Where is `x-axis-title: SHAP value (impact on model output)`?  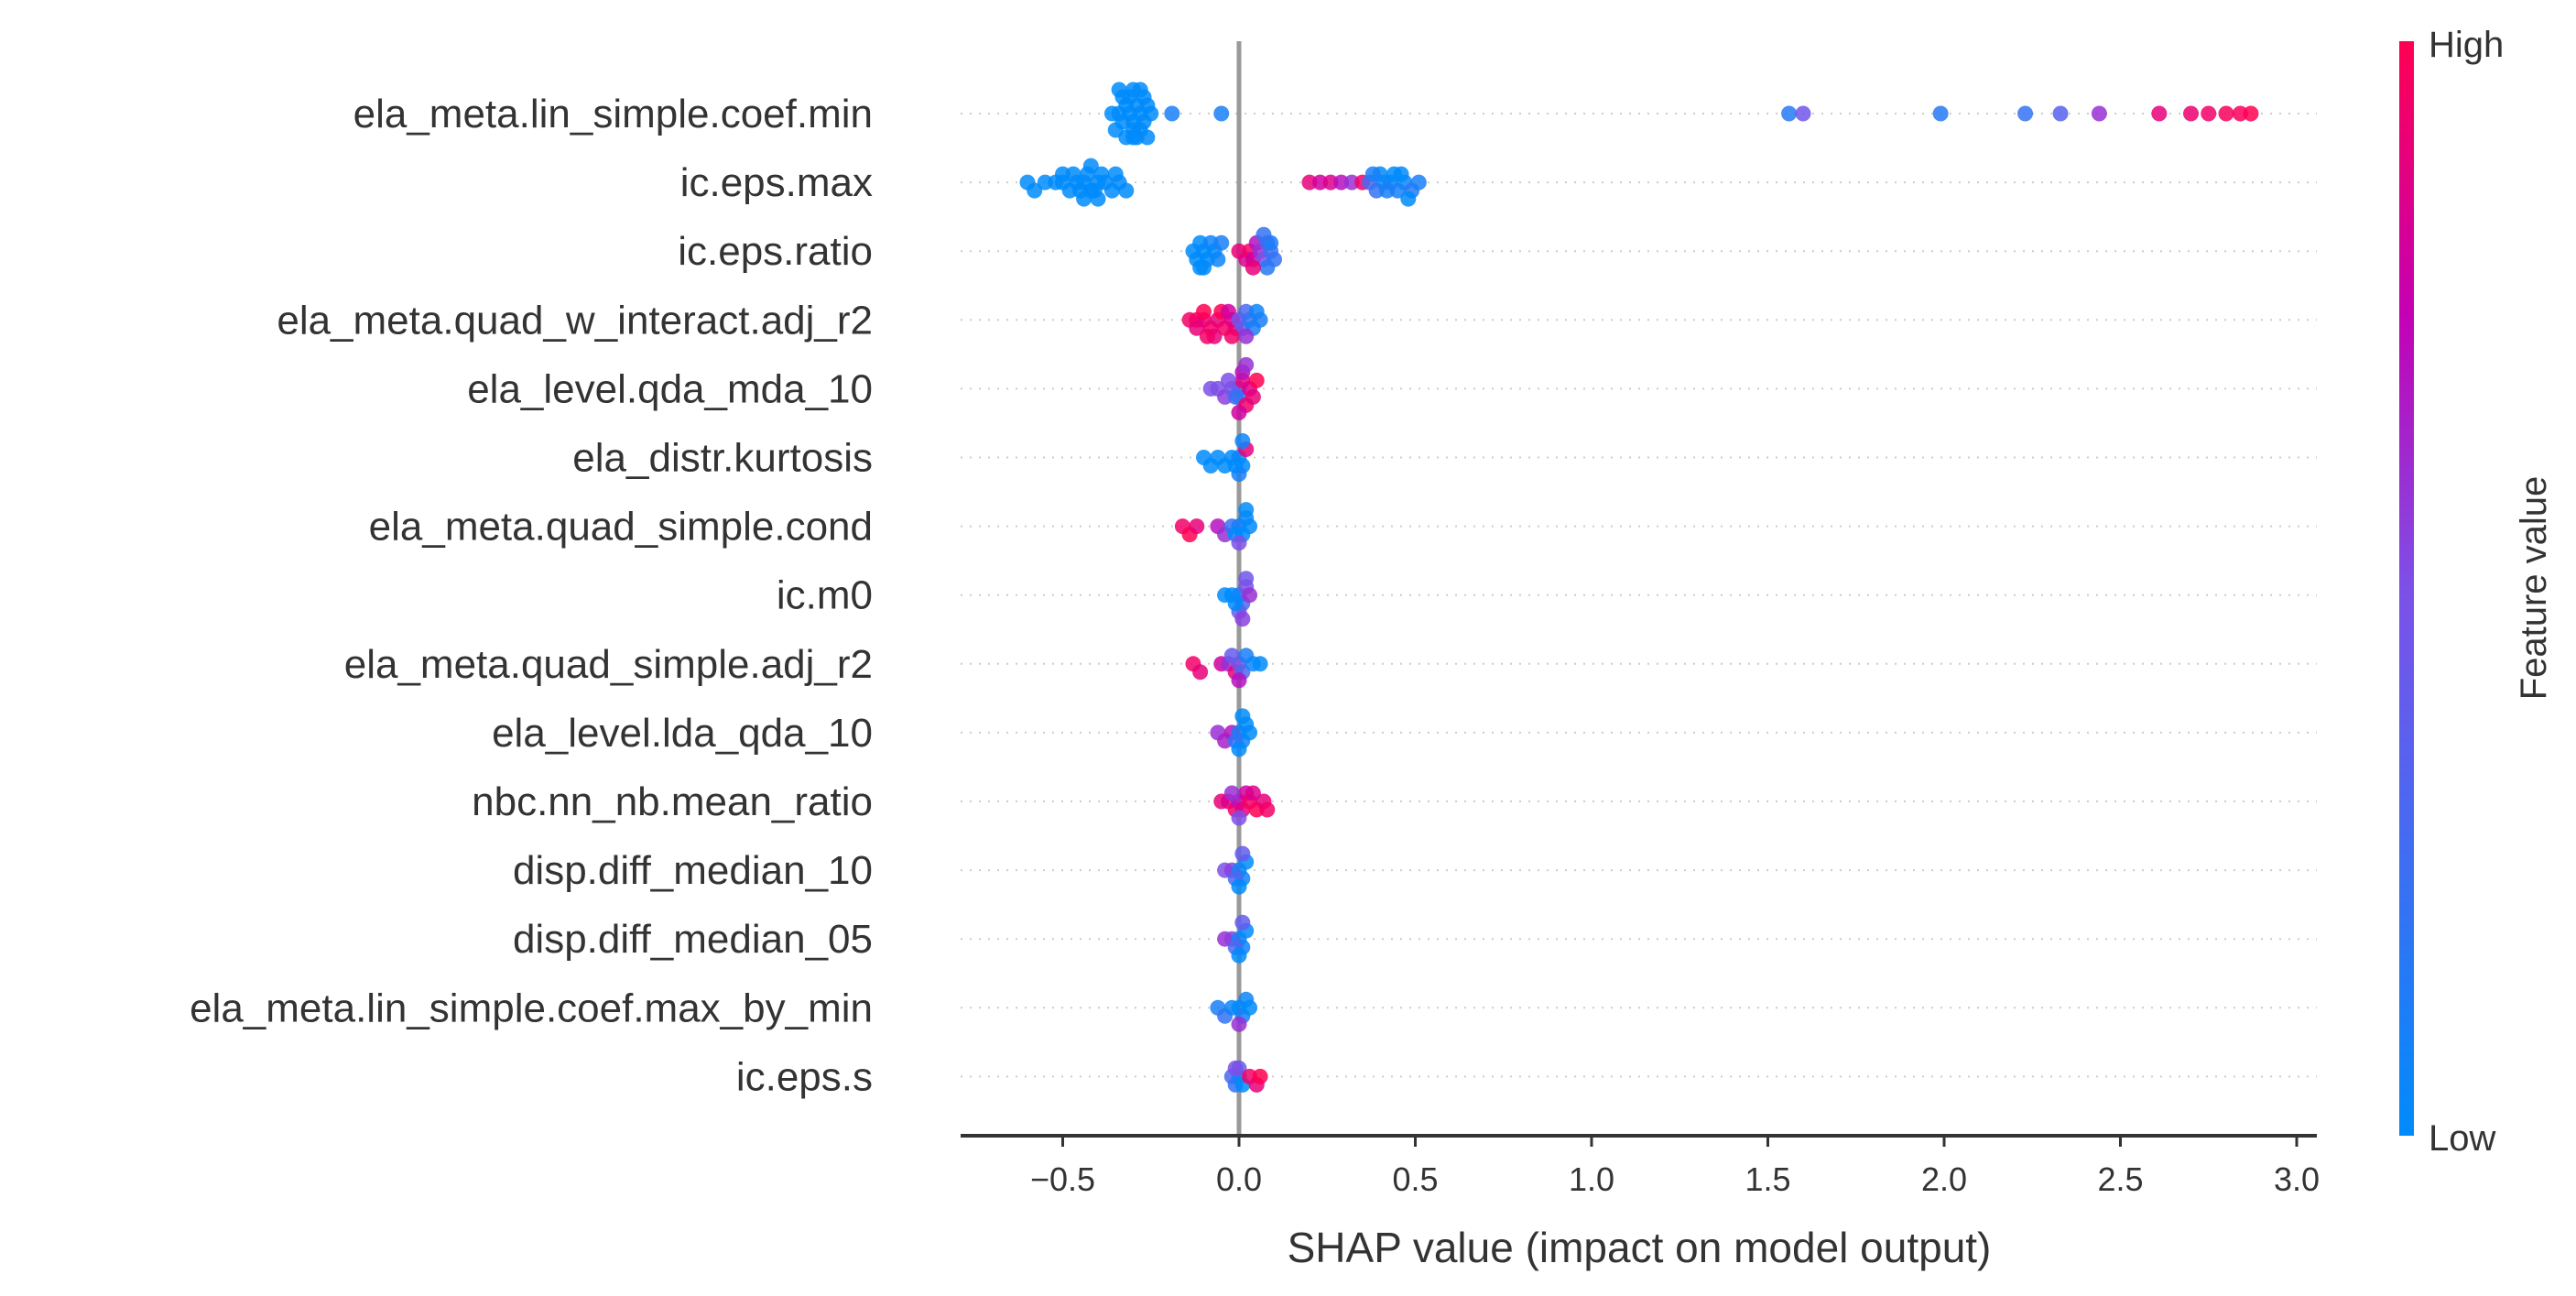
x-axis-title: SHAP value (impact on model output) is located at coordinates (1640, 1247).